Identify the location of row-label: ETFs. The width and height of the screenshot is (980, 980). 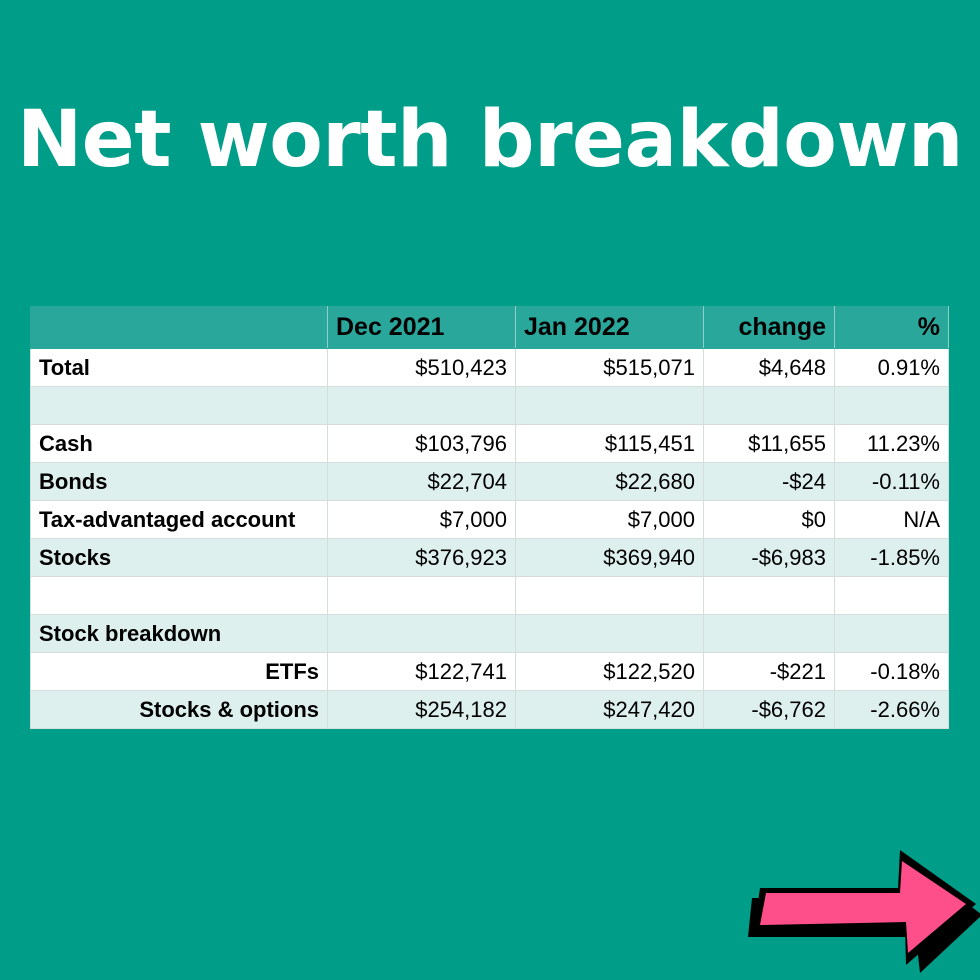
(179, 671).